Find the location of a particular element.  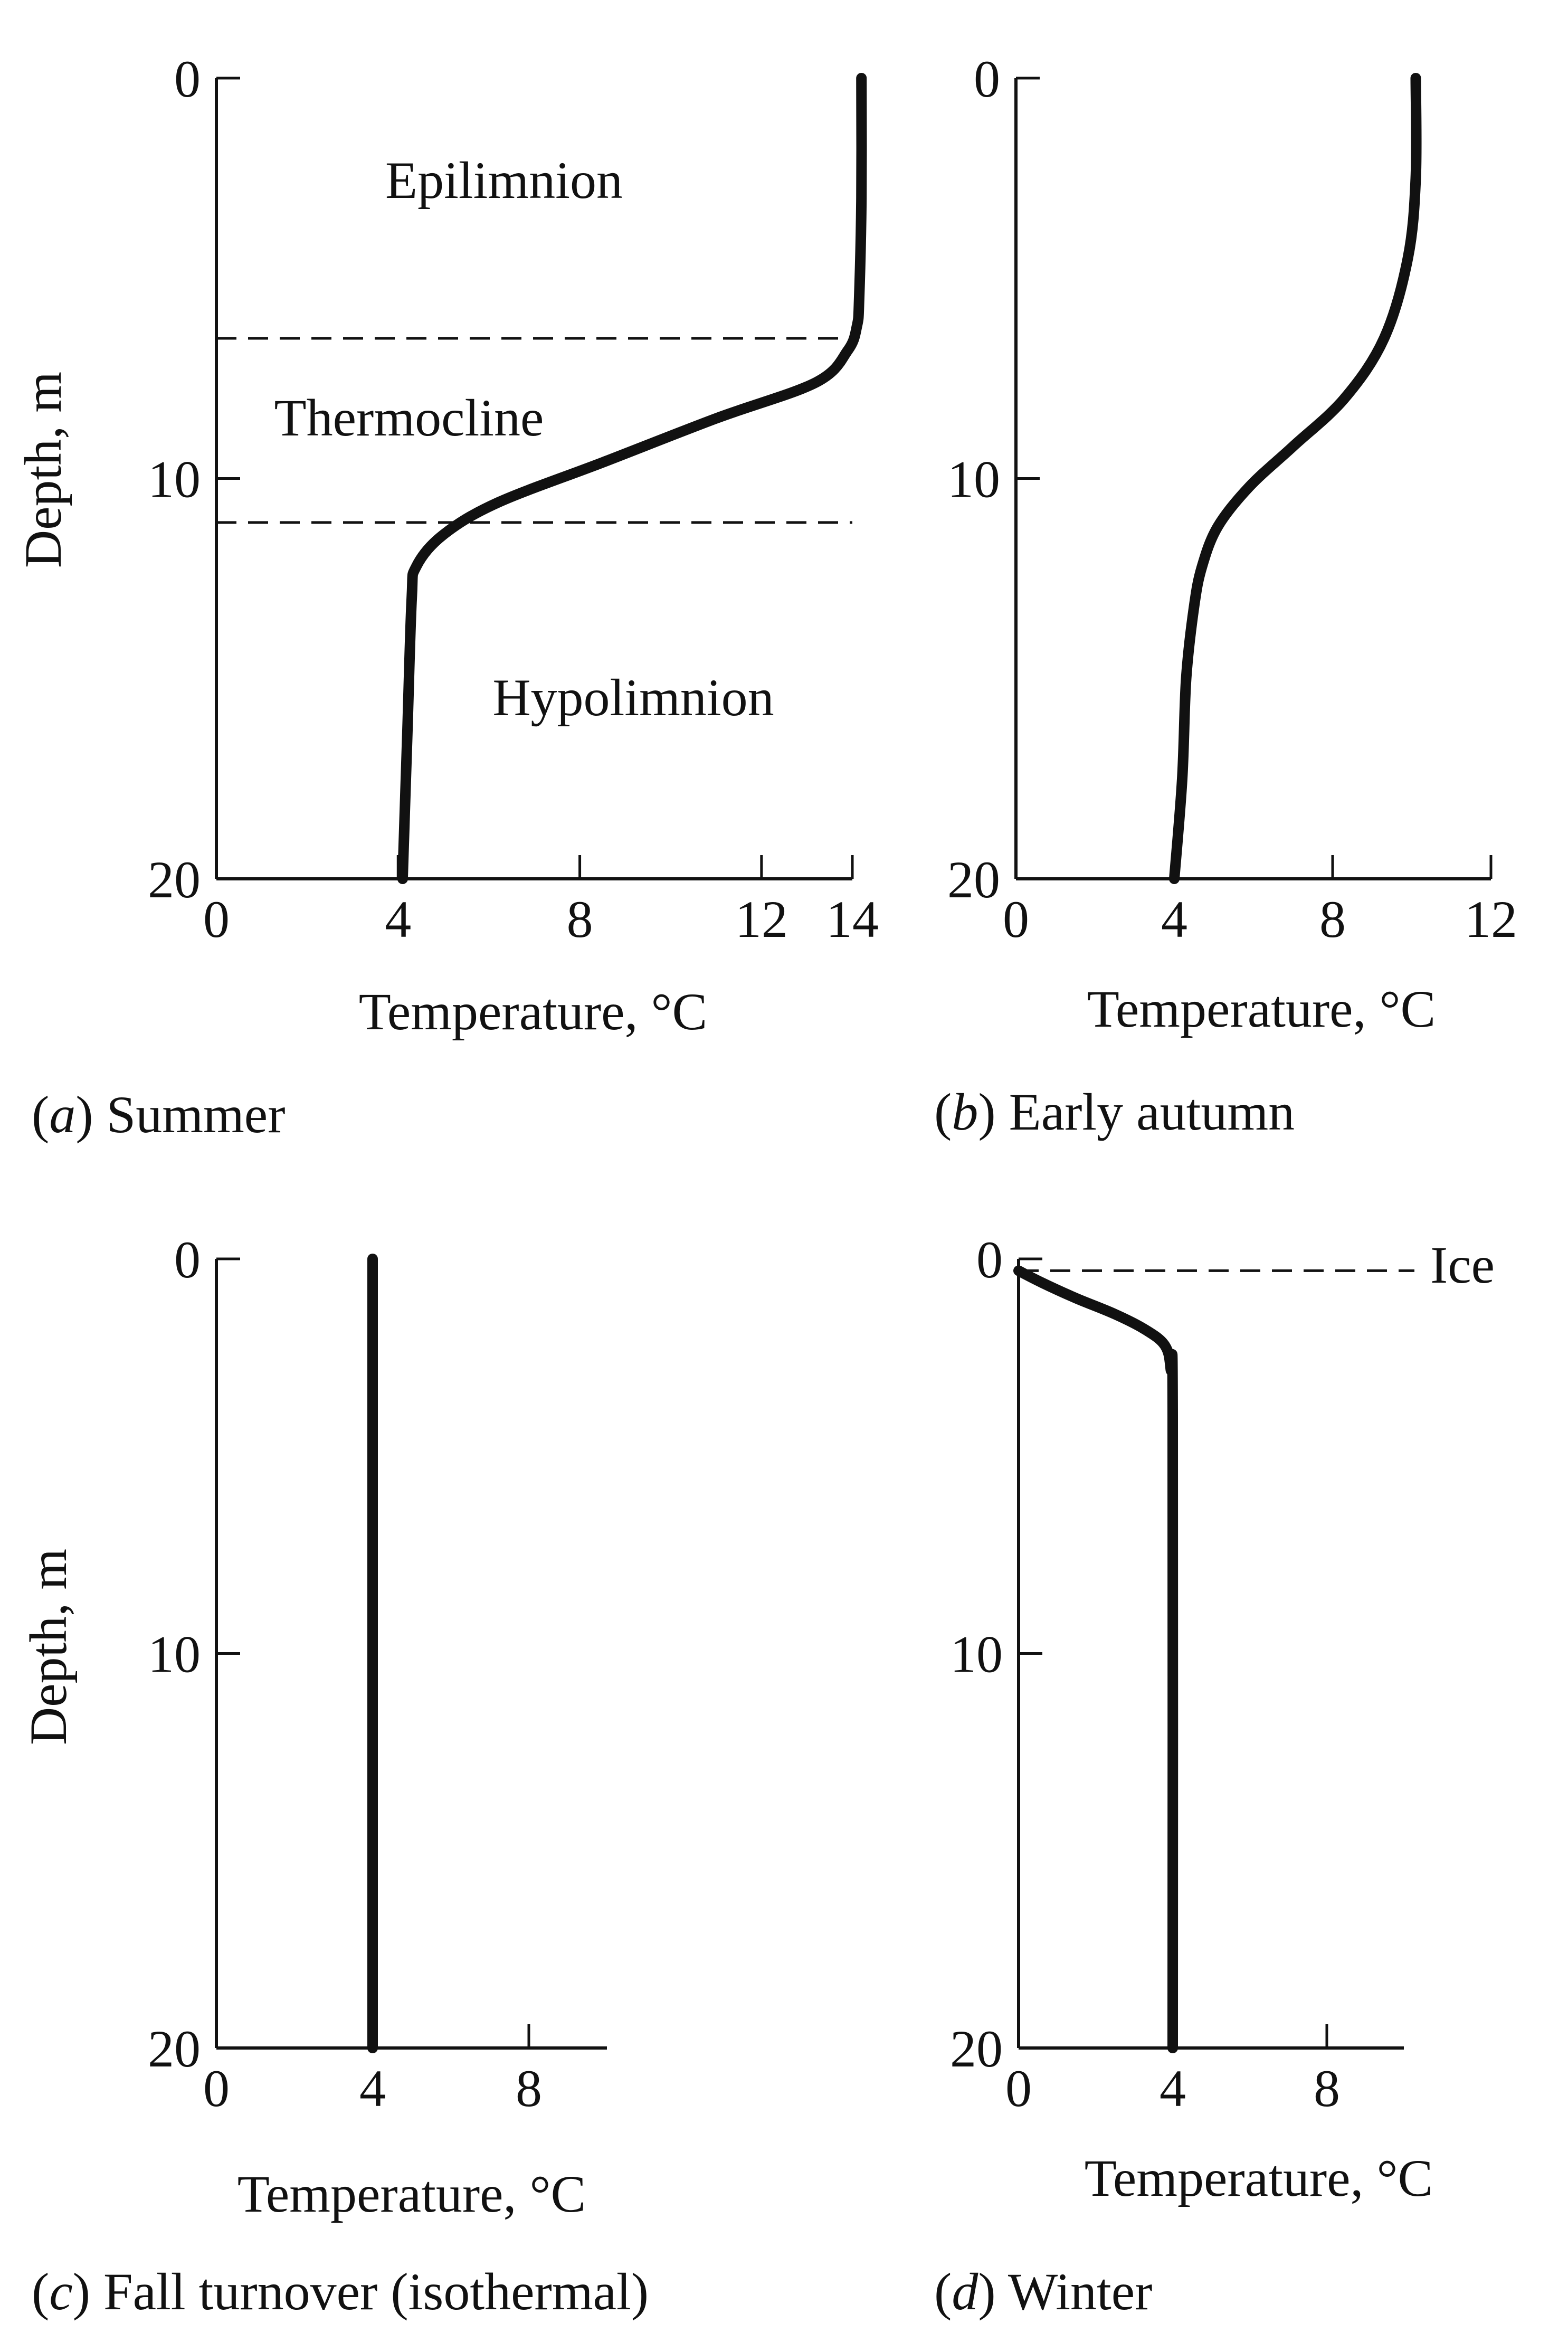

annotation-hypolimnion: Hypolimnion is located at coordinates (633, 697).